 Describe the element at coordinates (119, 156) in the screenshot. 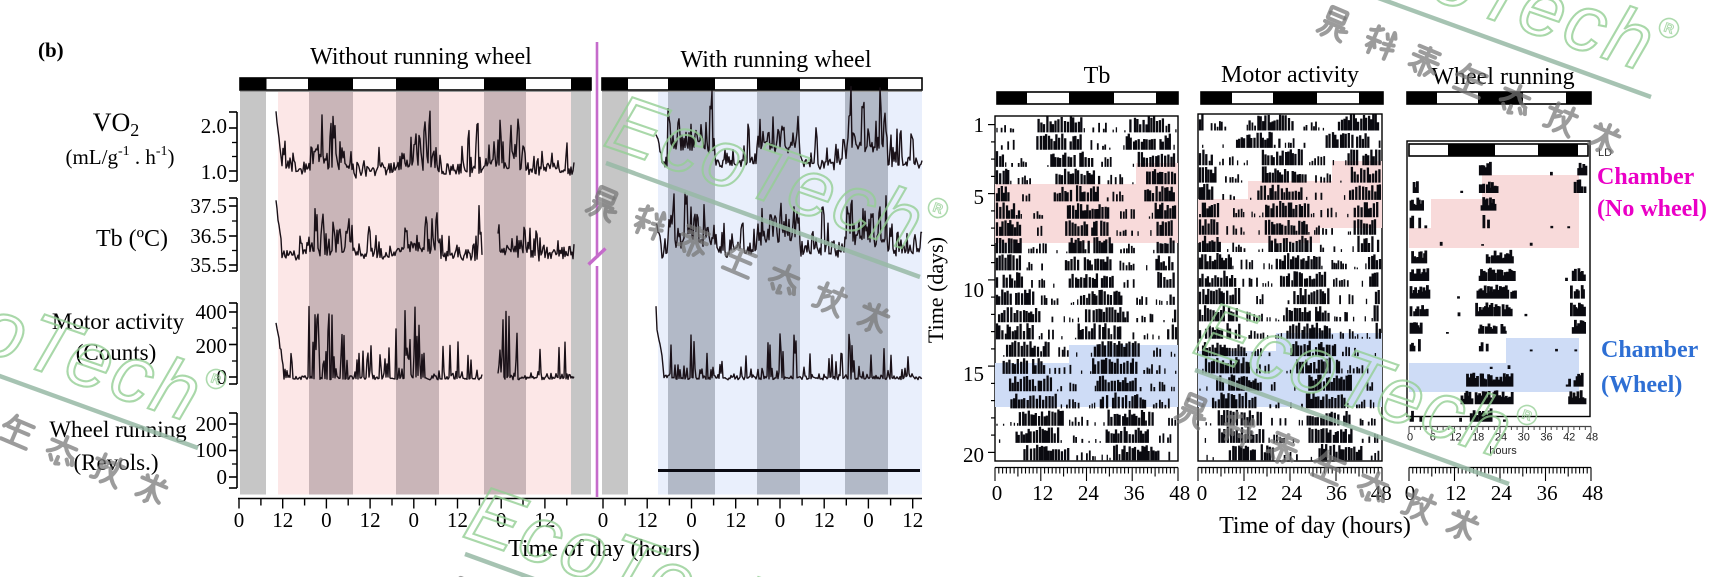

I see `svg-text: (mL/g-1 . h-1)` at that location.